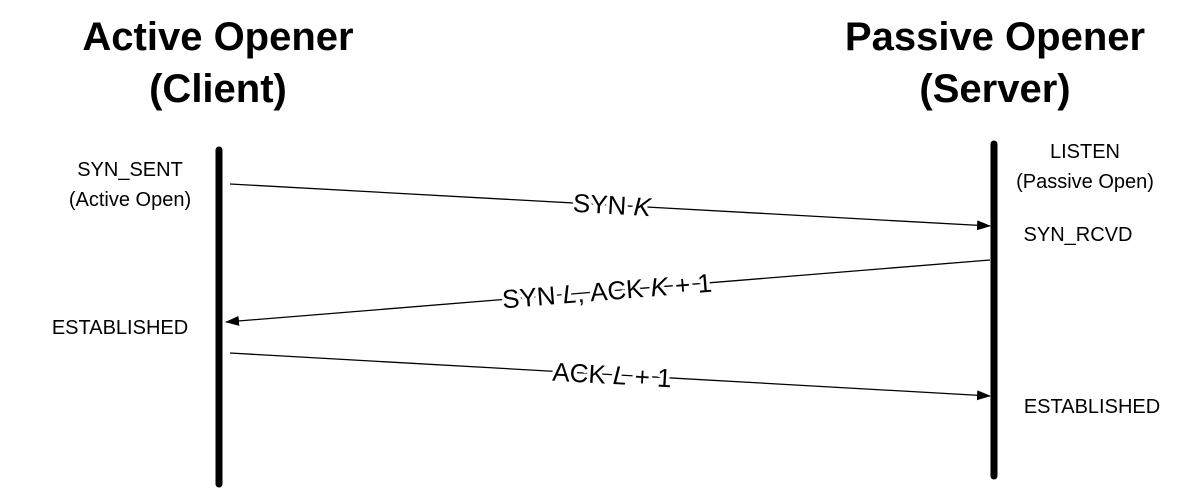 The width and height of the screenshot is (1200, 488). What do you see at coordinates (130, 170) in the screenshot?
I see `state-syn-sent: SYN_SENT` at bounding box center [130, 170].